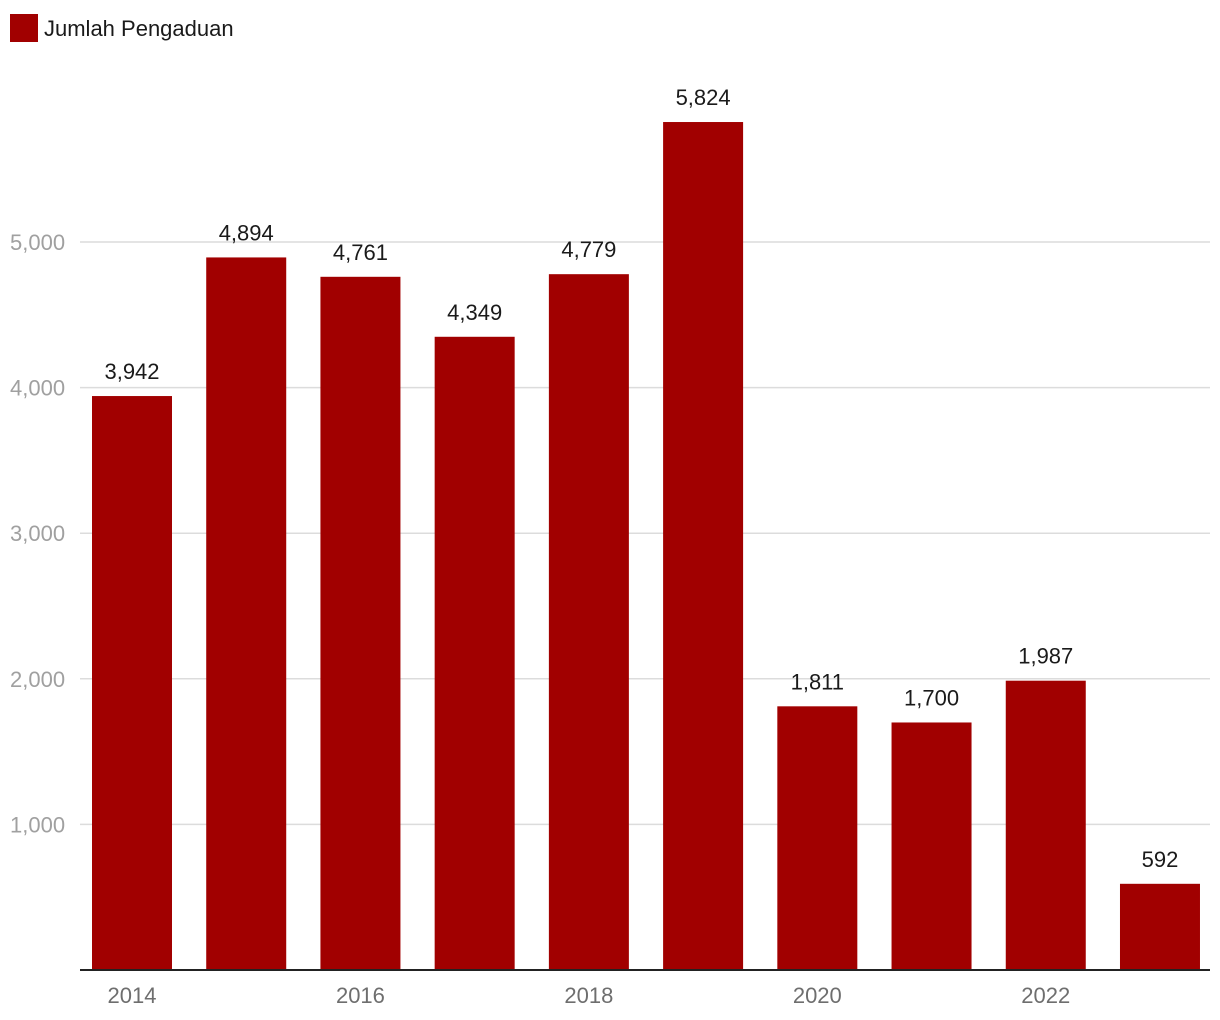 The image size is (1220, 1020). Describe the element at coordinates (24, 28) in the screenshot. I see `legend-swatch` at that location.